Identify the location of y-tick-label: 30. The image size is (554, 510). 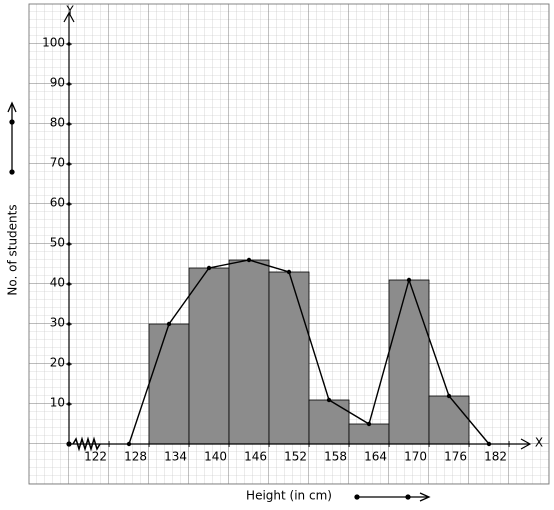
(57, 323).